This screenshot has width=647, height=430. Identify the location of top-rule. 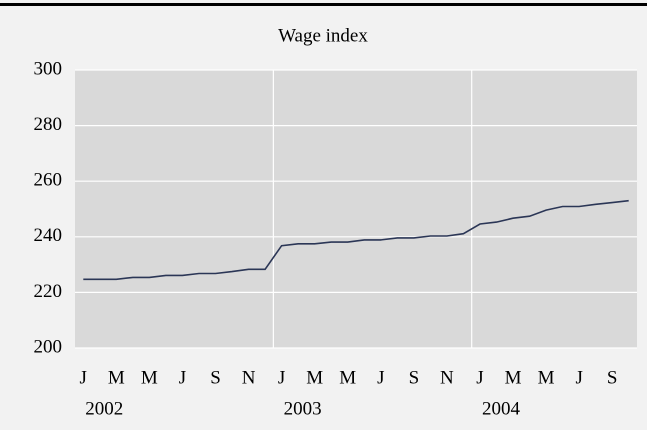
(323, 4).